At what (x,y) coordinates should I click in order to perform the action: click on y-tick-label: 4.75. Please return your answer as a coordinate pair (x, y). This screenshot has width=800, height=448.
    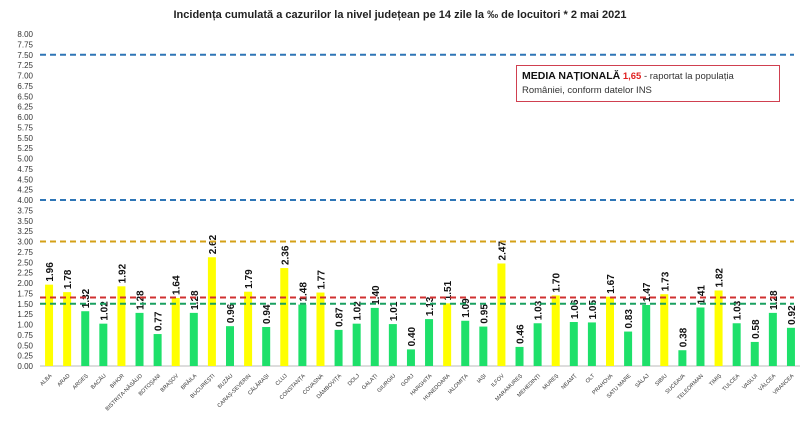
    Looking at the image, I should click on (25, 169).